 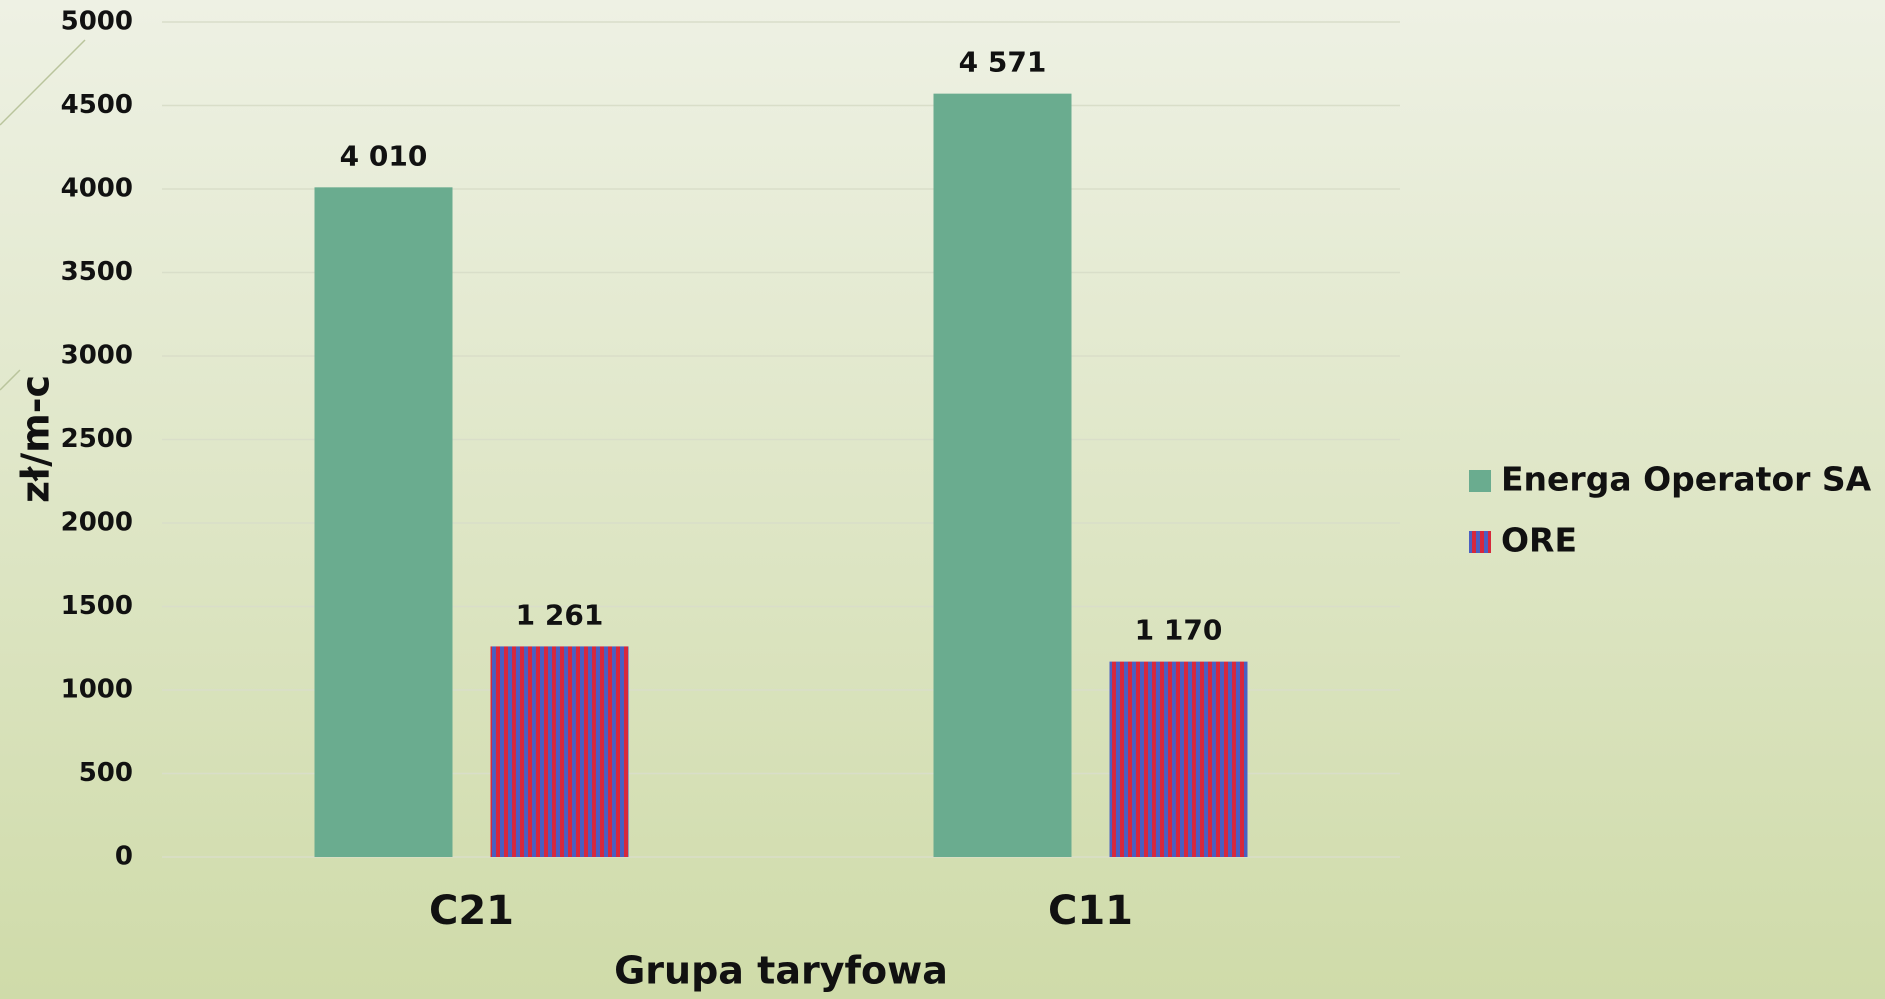 I want to click on x-axis-title: Grupa taryfowa, so click(x=781, y=971).